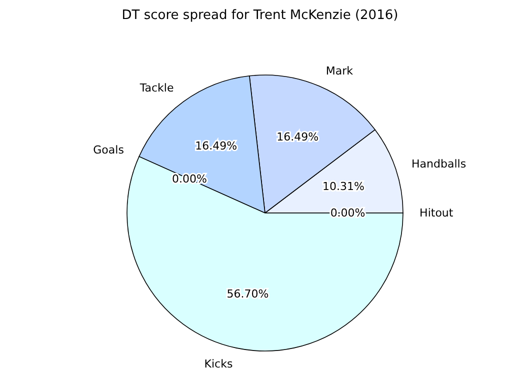  I want to click on slice-label: Handballs, so click(439, 163).